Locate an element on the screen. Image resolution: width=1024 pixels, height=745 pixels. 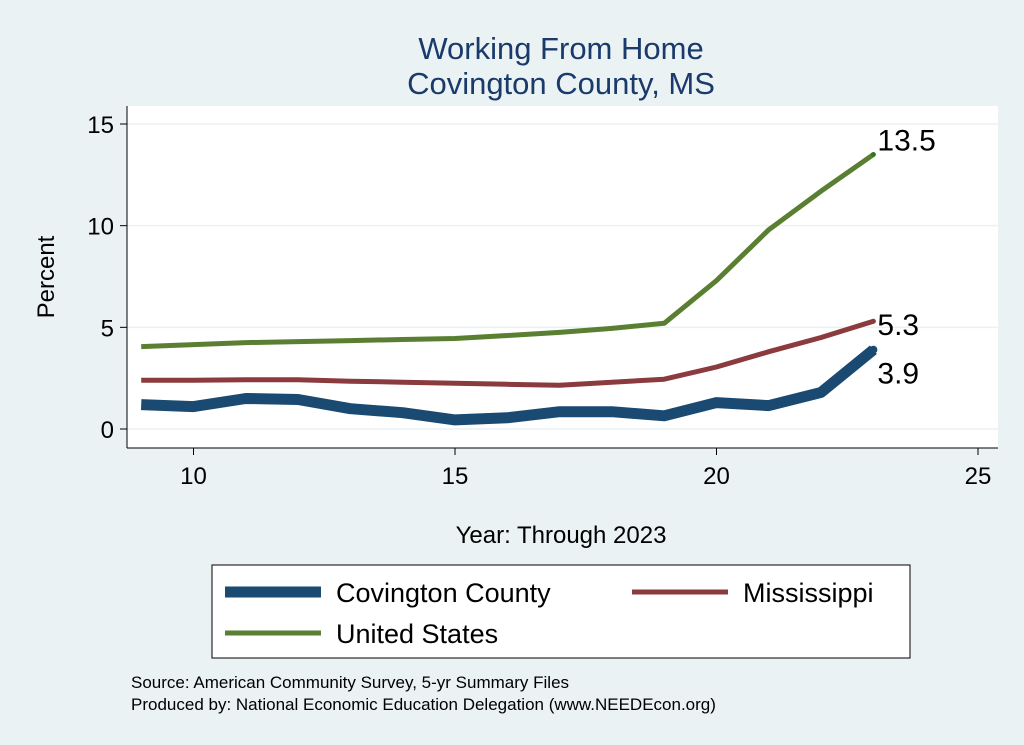
legend-label-united-states: United States is located at coordinates (417, 634).